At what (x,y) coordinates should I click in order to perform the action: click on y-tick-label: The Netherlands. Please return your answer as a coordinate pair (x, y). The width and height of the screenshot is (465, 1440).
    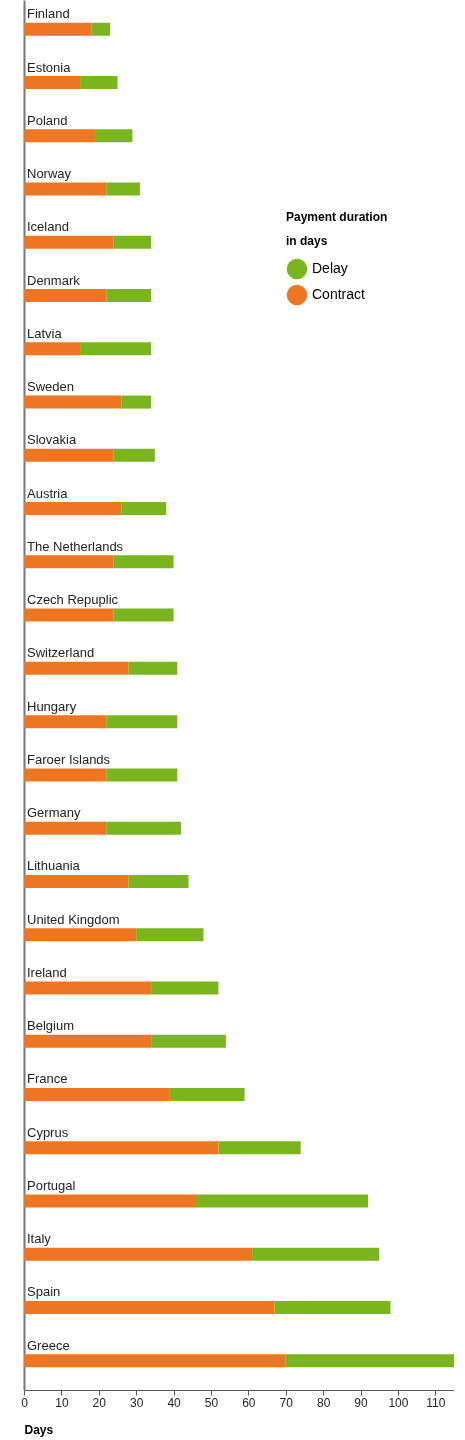
    Looking at the image, I should click on (75, 546).